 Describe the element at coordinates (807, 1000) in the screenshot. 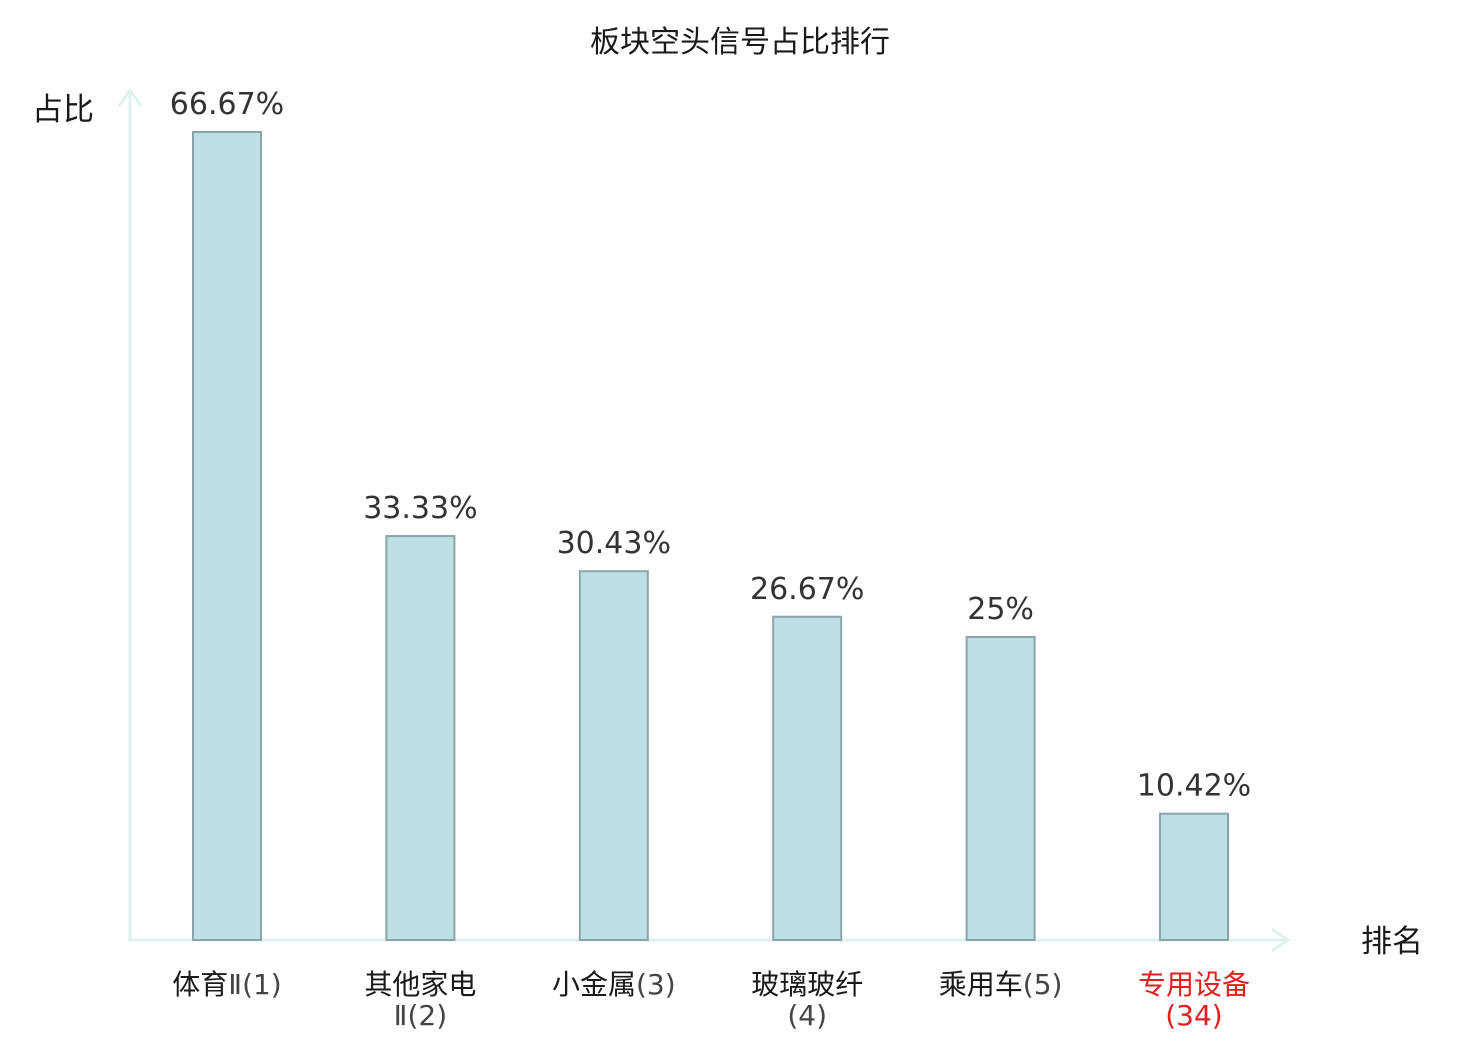

I see `category-label-4: 玻璃玻纤(4)` at that location.